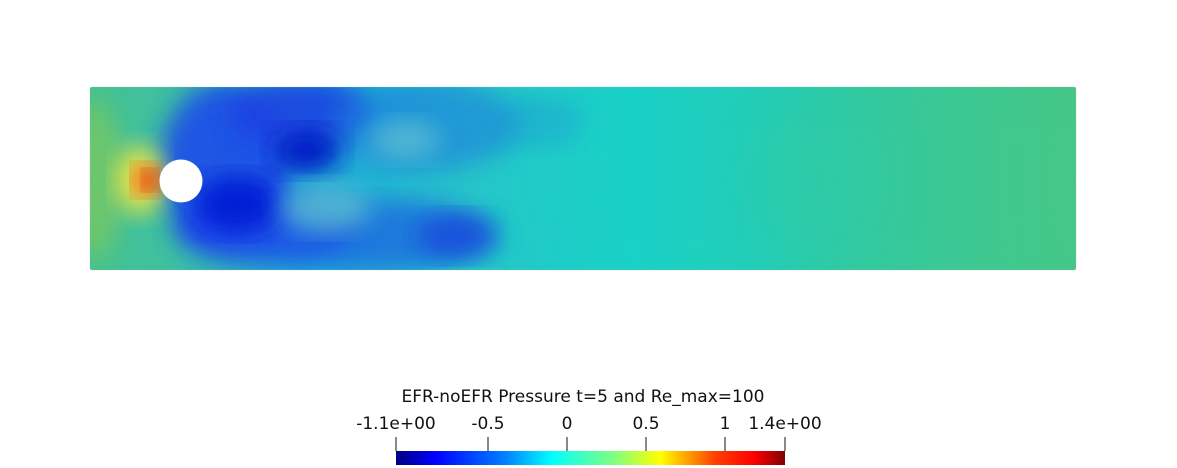 This screenshot has height=468, width=1177. I want to click on colorbar-tick-label-0: 0, so click(567, 424).